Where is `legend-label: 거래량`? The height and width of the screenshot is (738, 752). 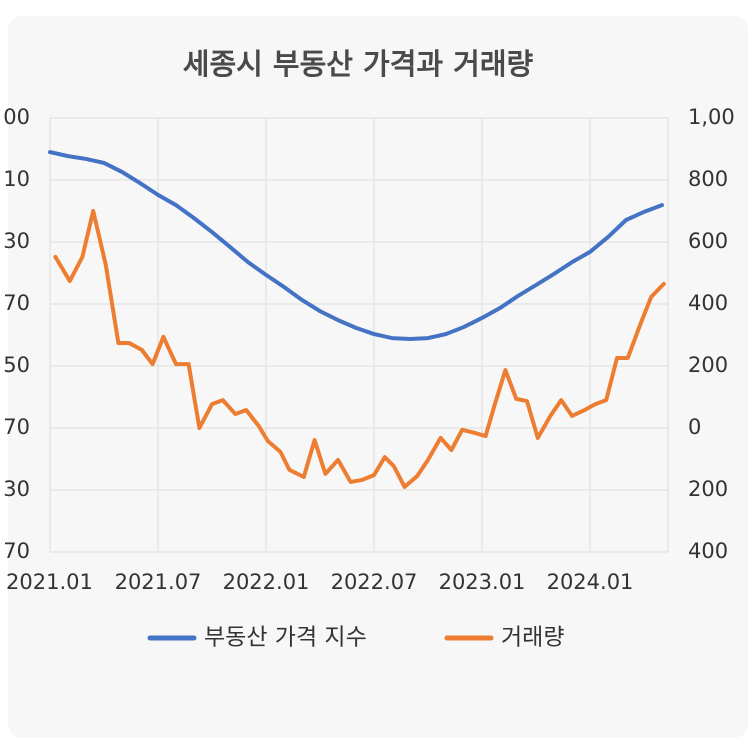 legend-label: 거래량 is located at coordinates (532, 638).